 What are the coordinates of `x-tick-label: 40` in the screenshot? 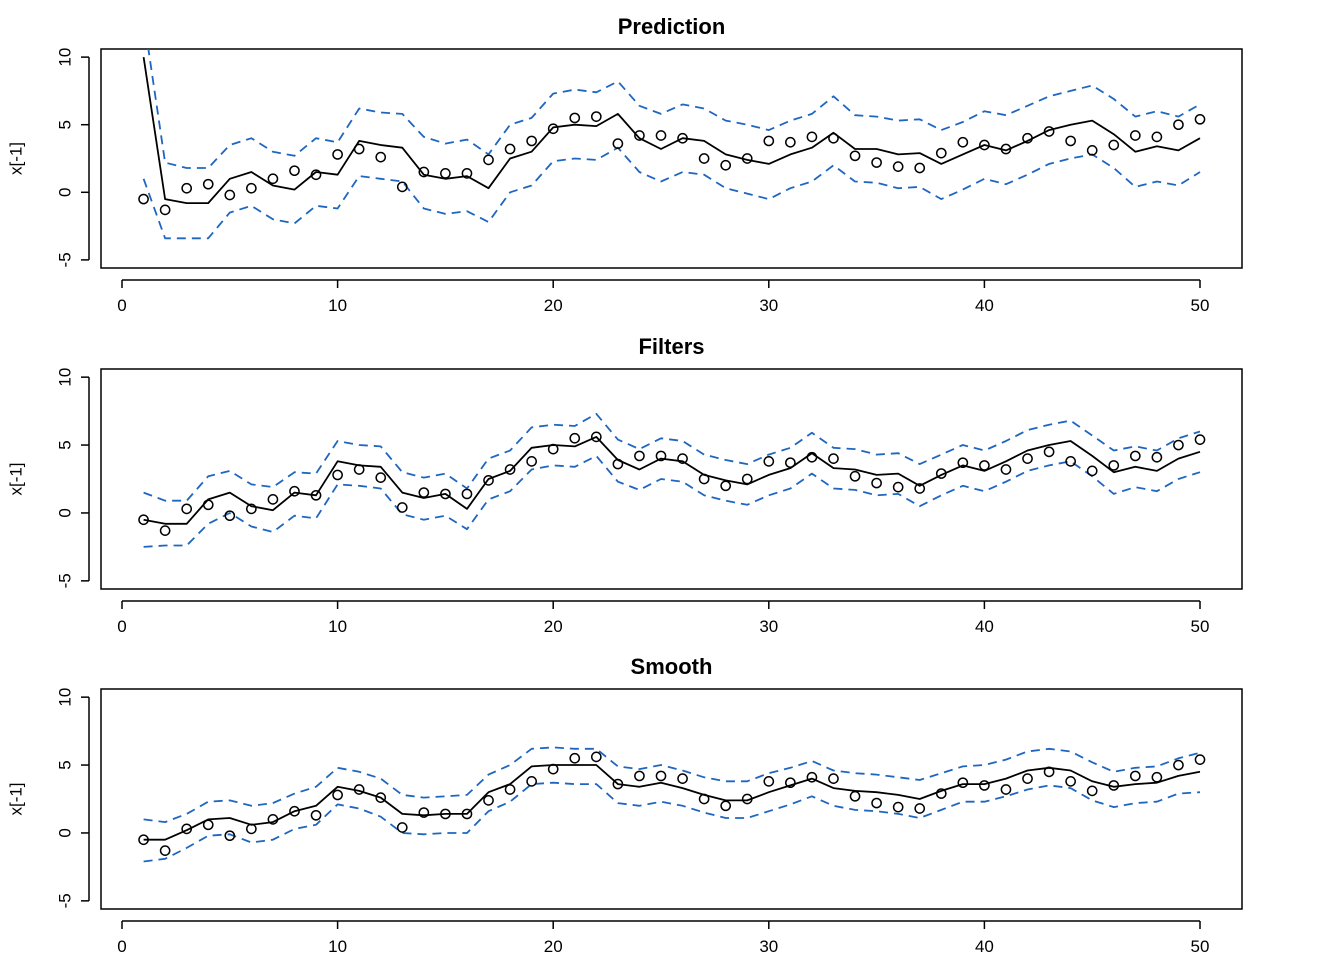 It's located at (984, 626).